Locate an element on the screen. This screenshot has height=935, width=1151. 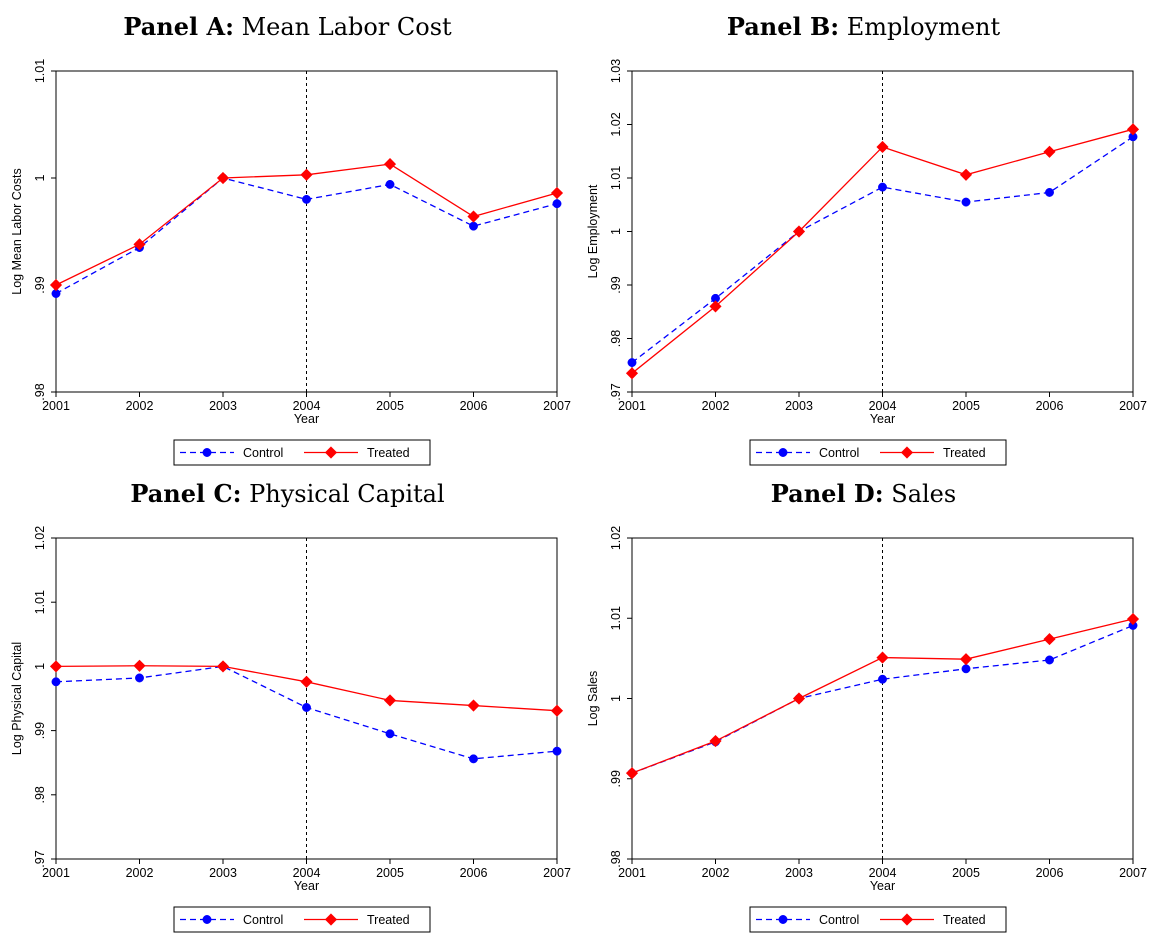
panel-name: Mean Labor Cost is located at coordinates (346, 27).